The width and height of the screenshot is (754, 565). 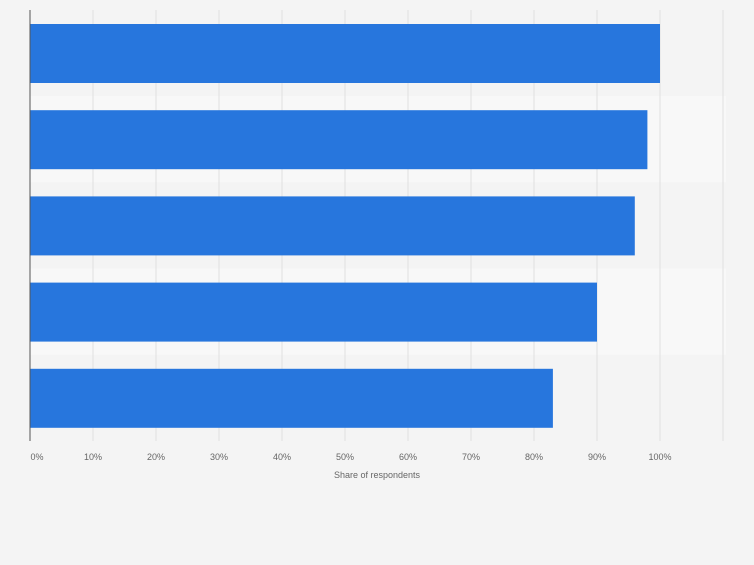 I want to click on x-tick-label: 70%, so click(x=471, y=457).